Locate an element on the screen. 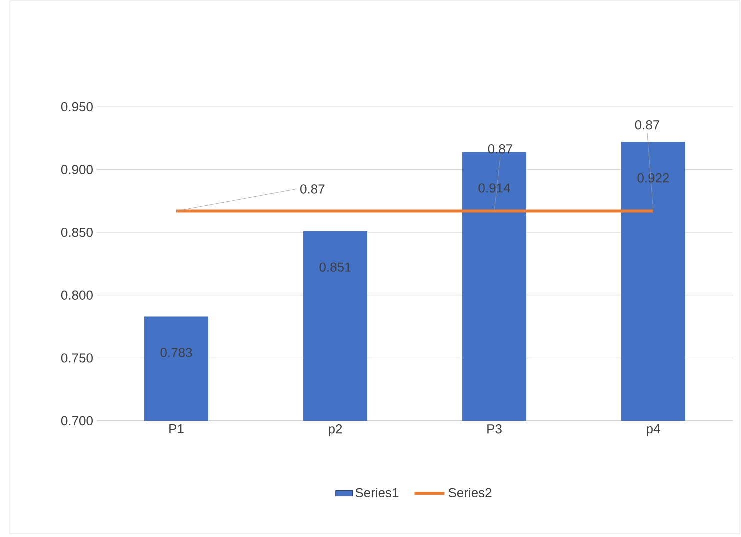 The width and height of the screenshot is (741, 537). x-tick-label: p2 is located at coordinates (335, 430).